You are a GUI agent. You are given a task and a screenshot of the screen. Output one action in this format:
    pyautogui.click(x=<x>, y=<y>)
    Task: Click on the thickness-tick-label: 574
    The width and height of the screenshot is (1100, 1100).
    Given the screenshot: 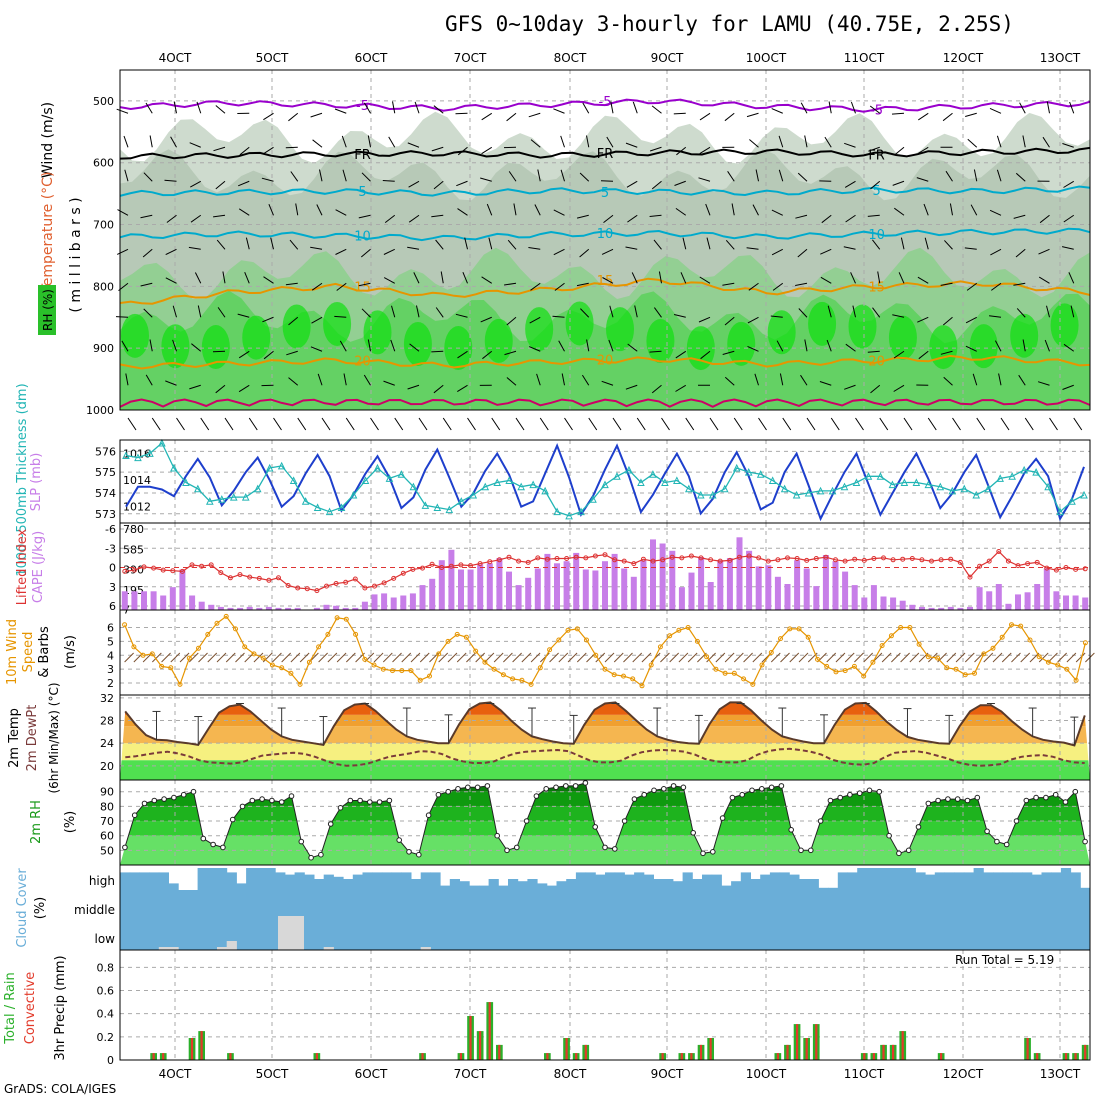 What is the action you would take?
    pyautogui.click(x=105, y=493)
    